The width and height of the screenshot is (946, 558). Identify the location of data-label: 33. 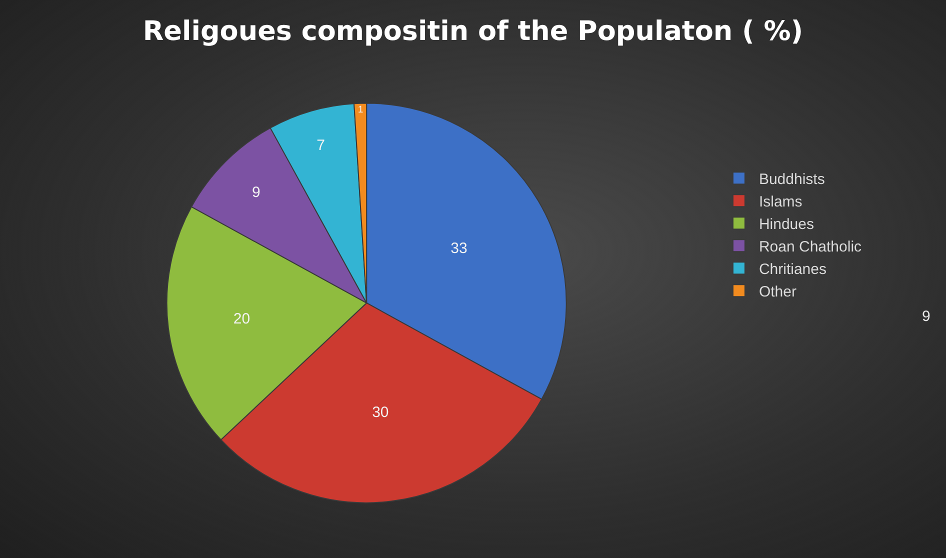
(459, 248).